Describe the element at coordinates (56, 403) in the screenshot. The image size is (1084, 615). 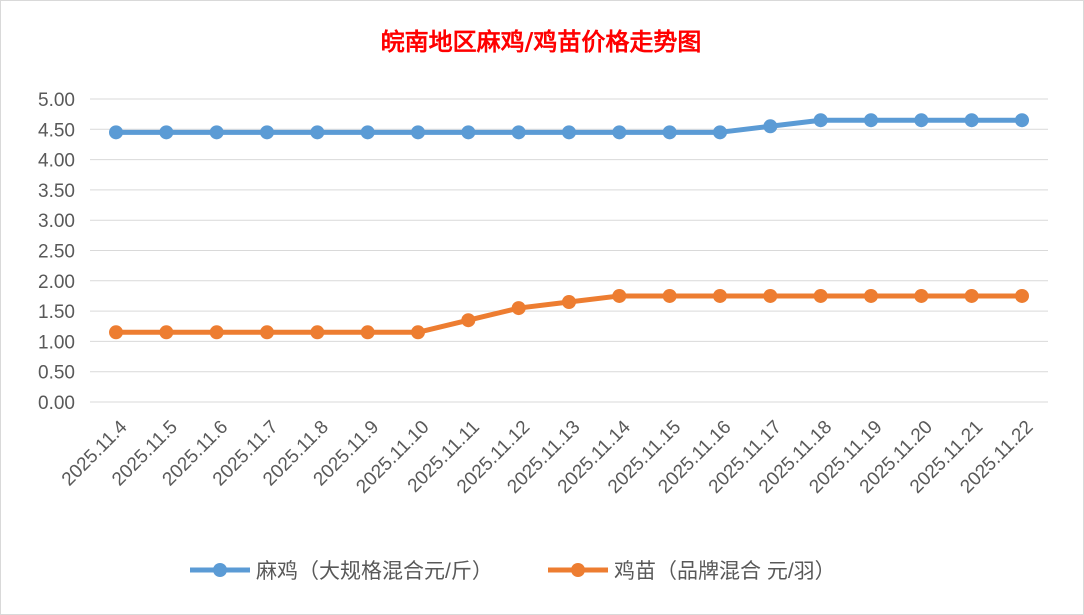
I see `y-tick-label: 0.00` at that location.